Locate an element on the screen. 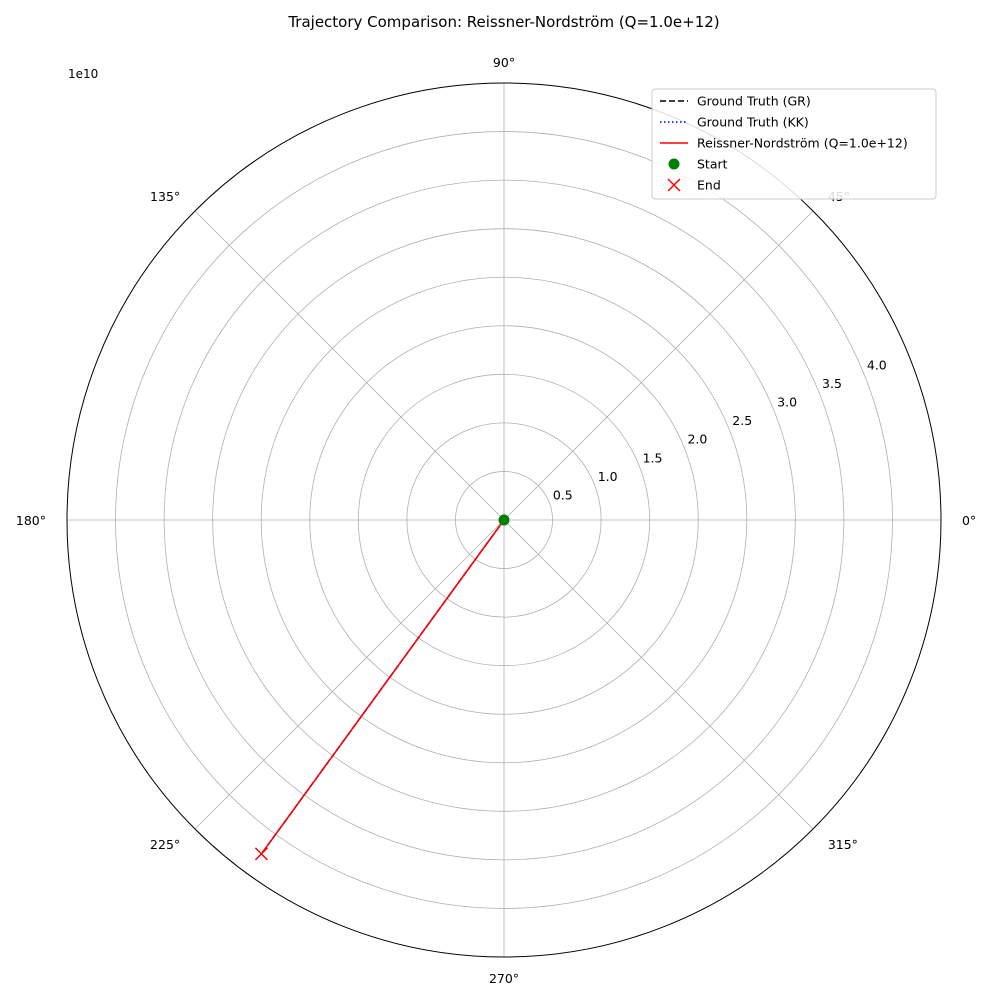 This screenshot has width=1000, height=1000. r-tick-label: 3.0 is located at coordinates (787, 402).